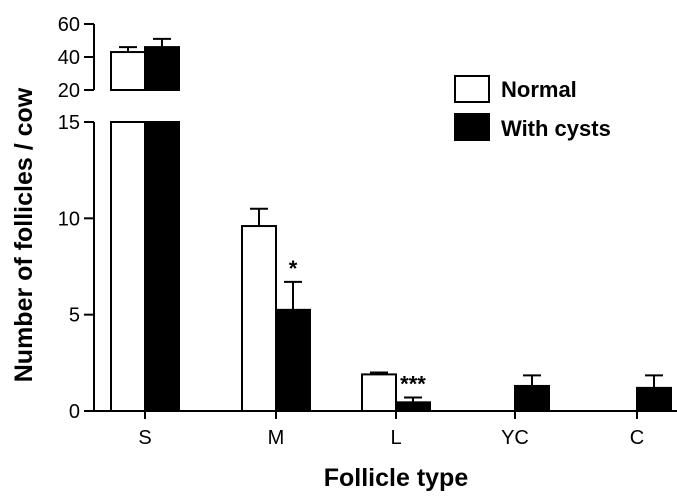 Image resolution: width=677 pixels, height=496 pixels. I want to click on y-tick-label-20: 20, so click(69, 91).